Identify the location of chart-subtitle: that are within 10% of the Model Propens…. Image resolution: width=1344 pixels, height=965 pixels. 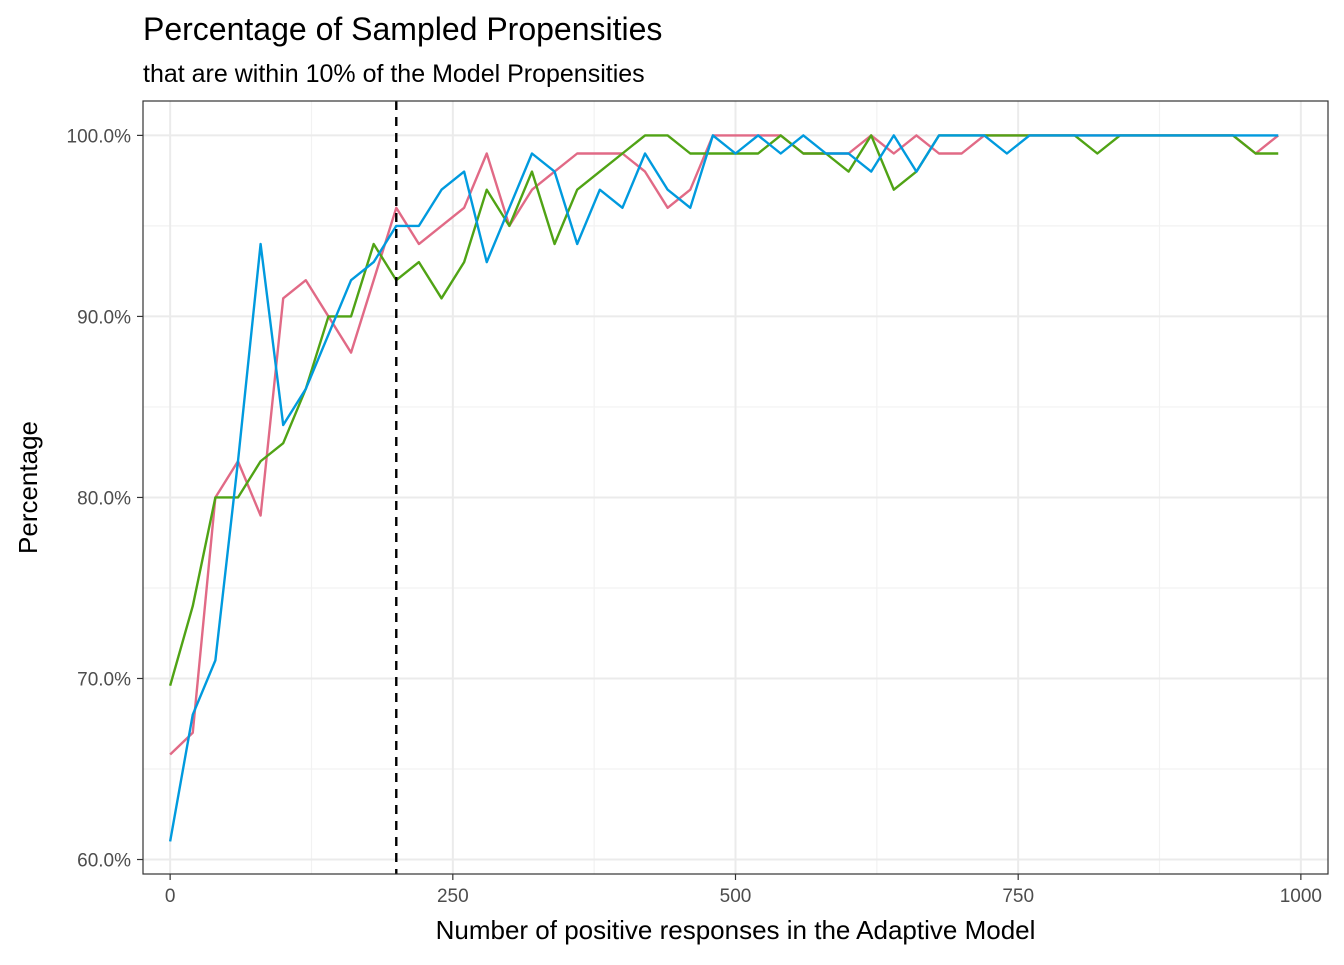
(394, 74).